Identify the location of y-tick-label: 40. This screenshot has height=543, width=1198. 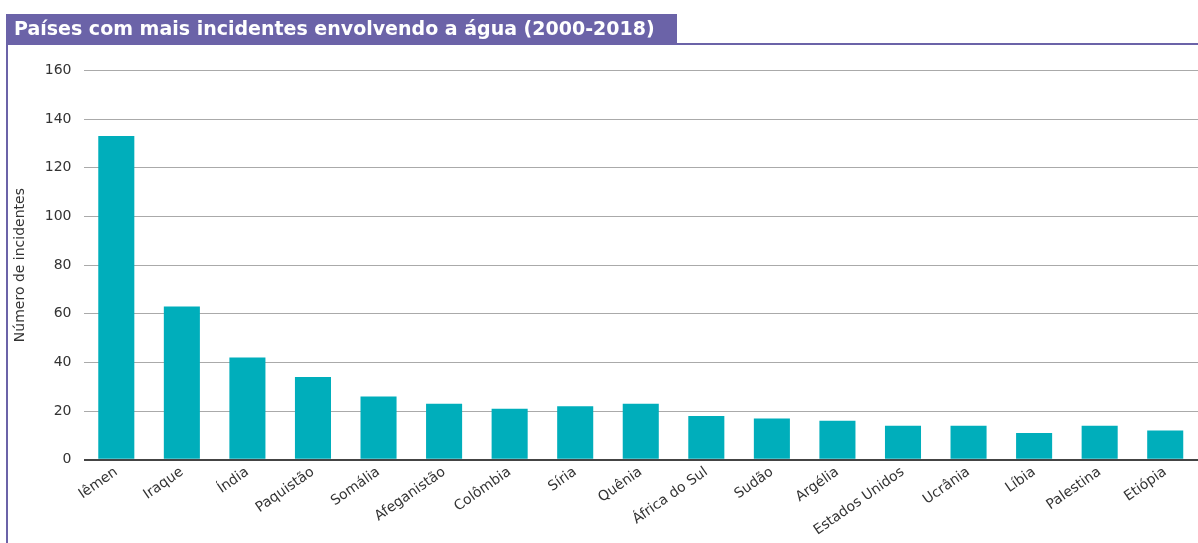
(62, 361).